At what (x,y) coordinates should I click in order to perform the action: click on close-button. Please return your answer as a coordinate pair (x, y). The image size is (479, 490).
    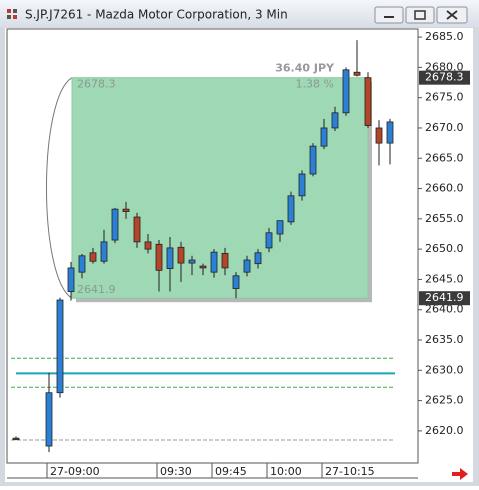
    Looking at the image, I should click on (452, 15).